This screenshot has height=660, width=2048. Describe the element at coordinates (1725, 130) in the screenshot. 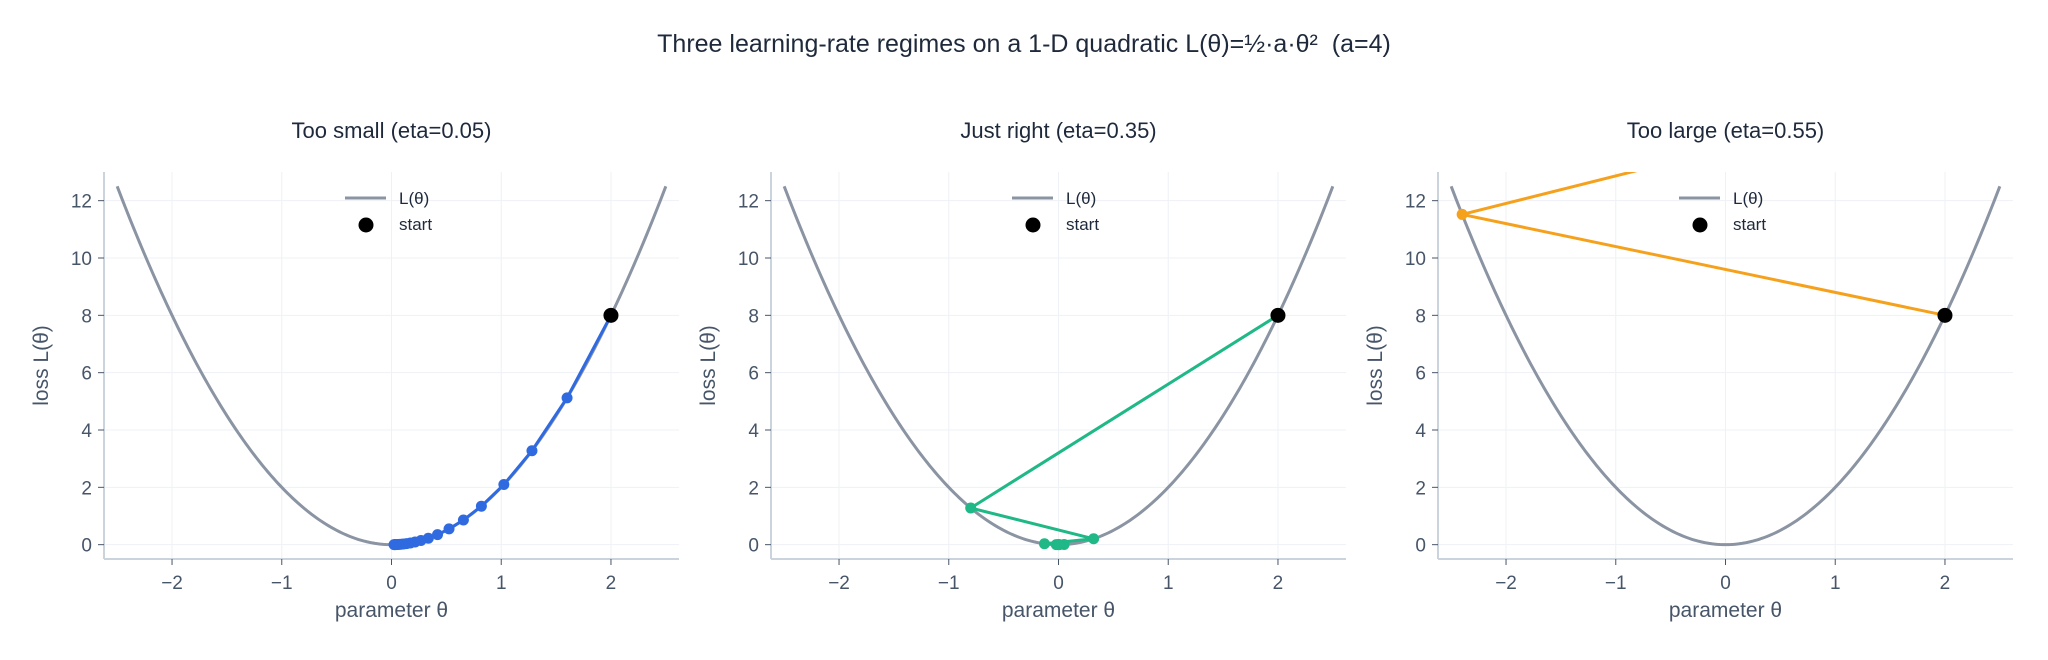

I see `panel-title-too-large: Too large (eta=0.55)` at that location.